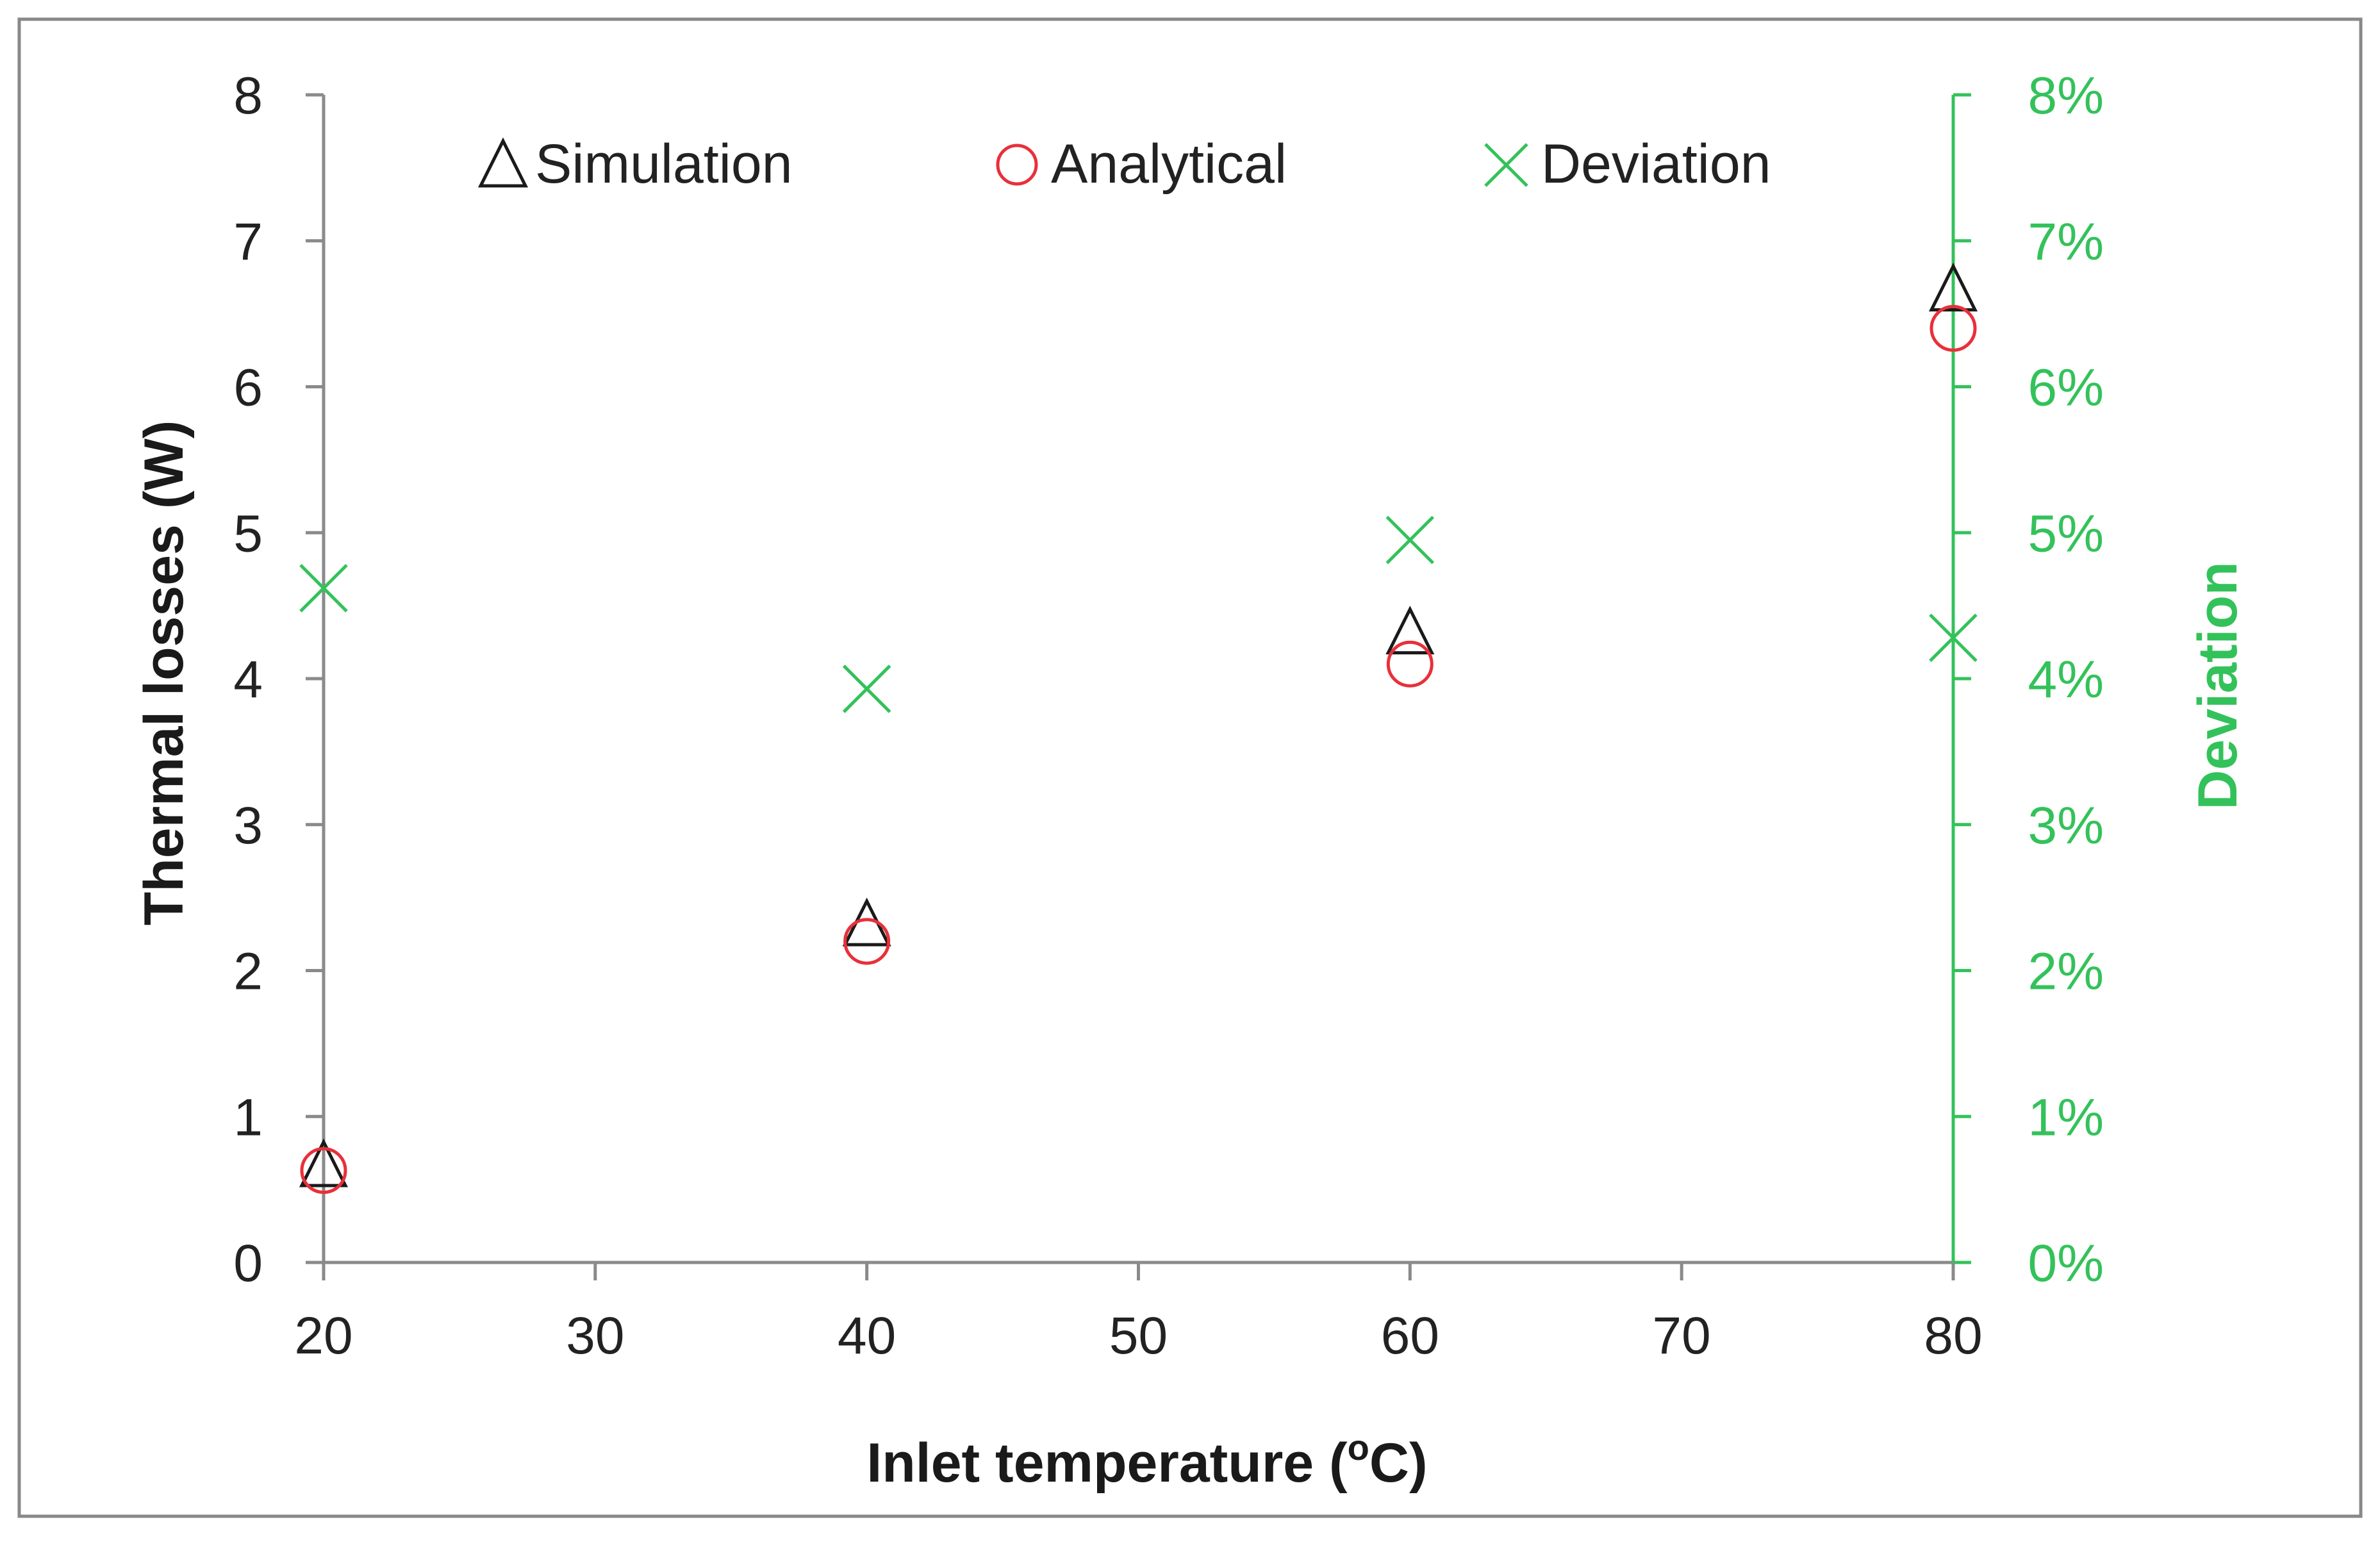 The width and height of the screenshot is (2380, 1547). What do you see at coordinates (248, 1117) in the screenshot?
I see `y-tick-label: 1` at bounding box center [248, 1117].